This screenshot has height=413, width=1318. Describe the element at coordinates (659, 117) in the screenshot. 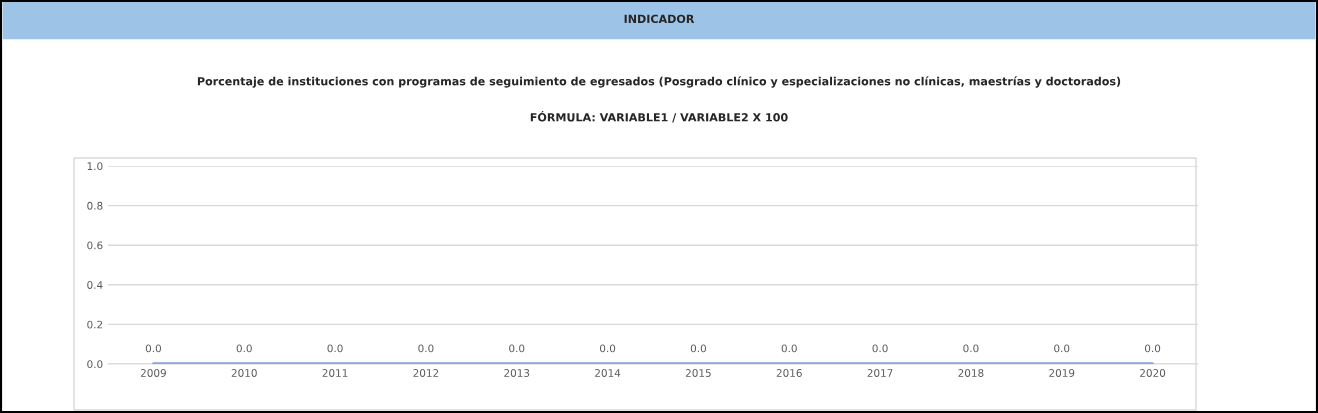

I see `text: FÓRMULA: VARIABLE1 / VARIABLE2 X 100` at that location.